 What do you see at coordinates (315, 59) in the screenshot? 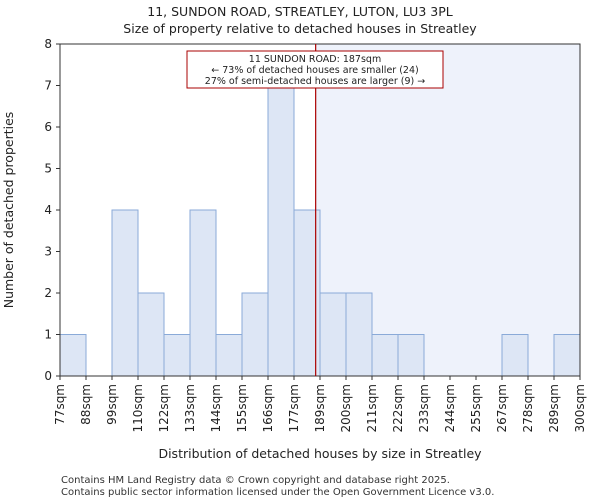
I see `annotation-line-1: 11 SUNDON ROAD: 187sqm` at bounding box center [315, 59].